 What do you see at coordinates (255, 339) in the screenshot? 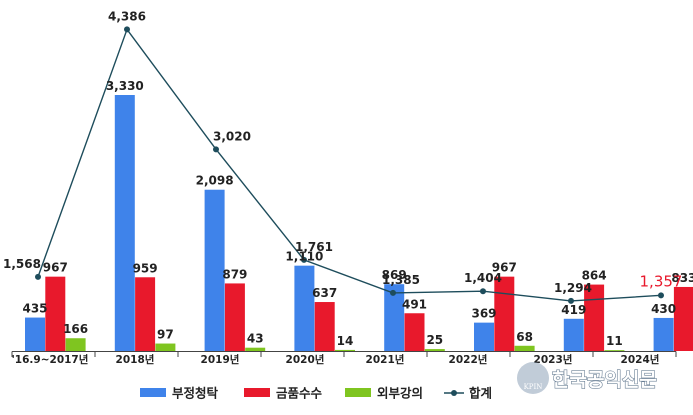
I see `bar-label-외부강의-2: 43` at bounding box center [255, 339].